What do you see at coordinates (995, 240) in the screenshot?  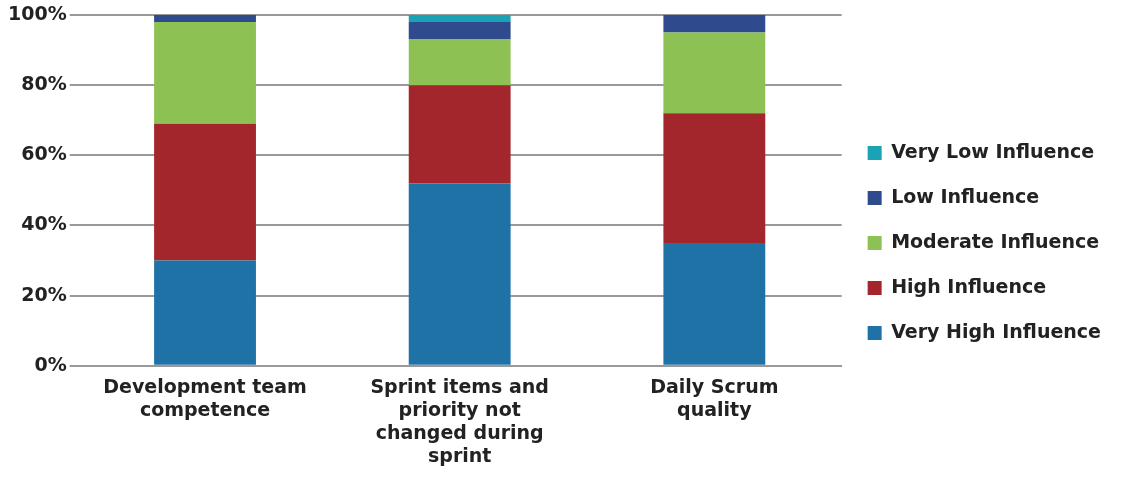 I see `legend-label: Moderate Influence` at bounding box center [995, 240].